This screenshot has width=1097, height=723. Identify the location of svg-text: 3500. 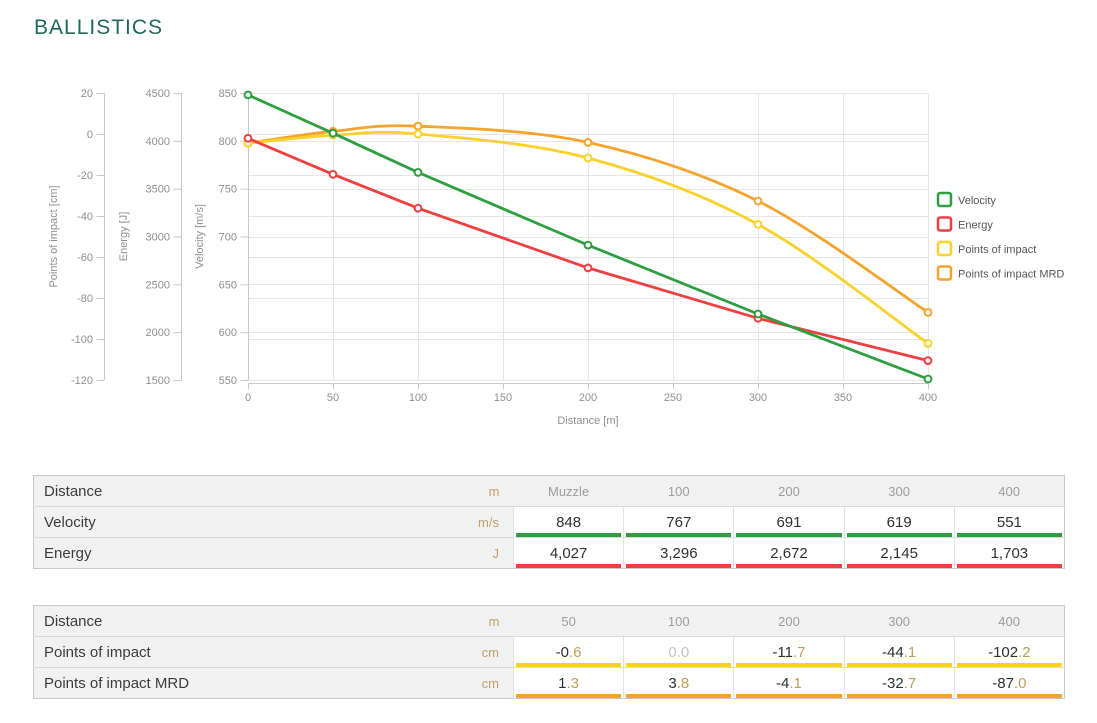
(158, 190).